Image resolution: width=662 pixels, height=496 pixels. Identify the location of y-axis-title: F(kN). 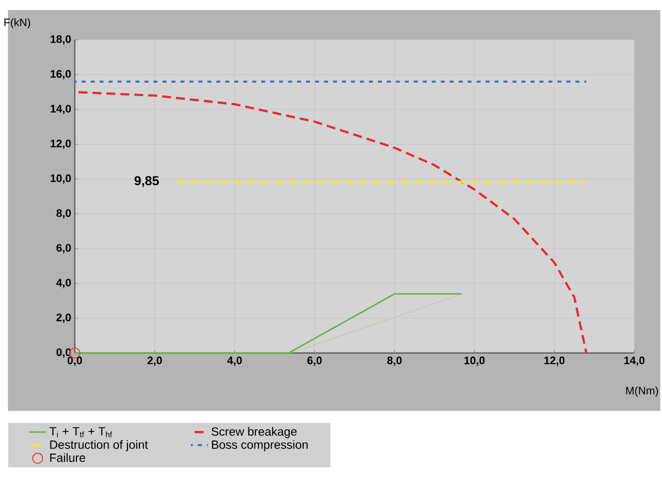
(17, 23).